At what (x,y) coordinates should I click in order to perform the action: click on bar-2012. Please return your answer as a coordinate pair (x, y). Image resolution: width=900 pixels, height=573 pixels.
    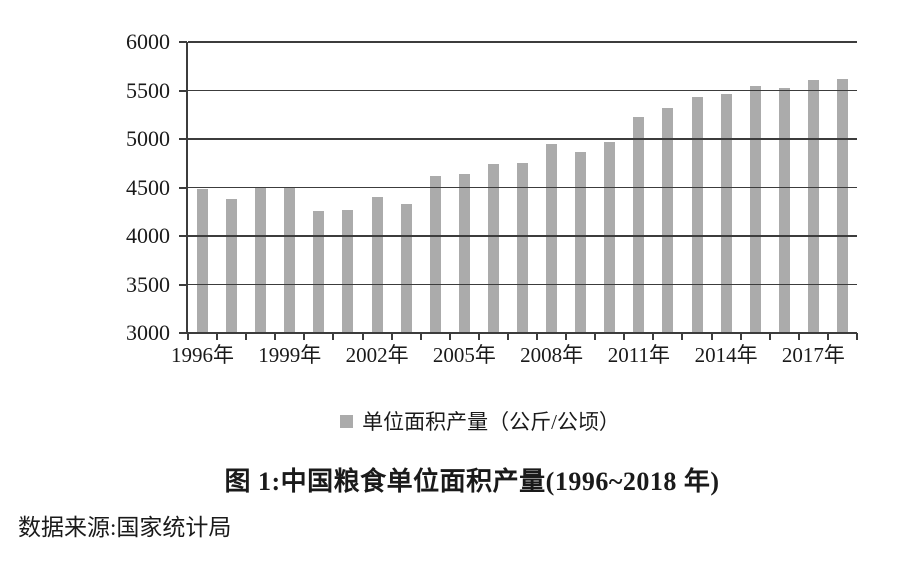
    Looking at the image, I should click on (668, 220).